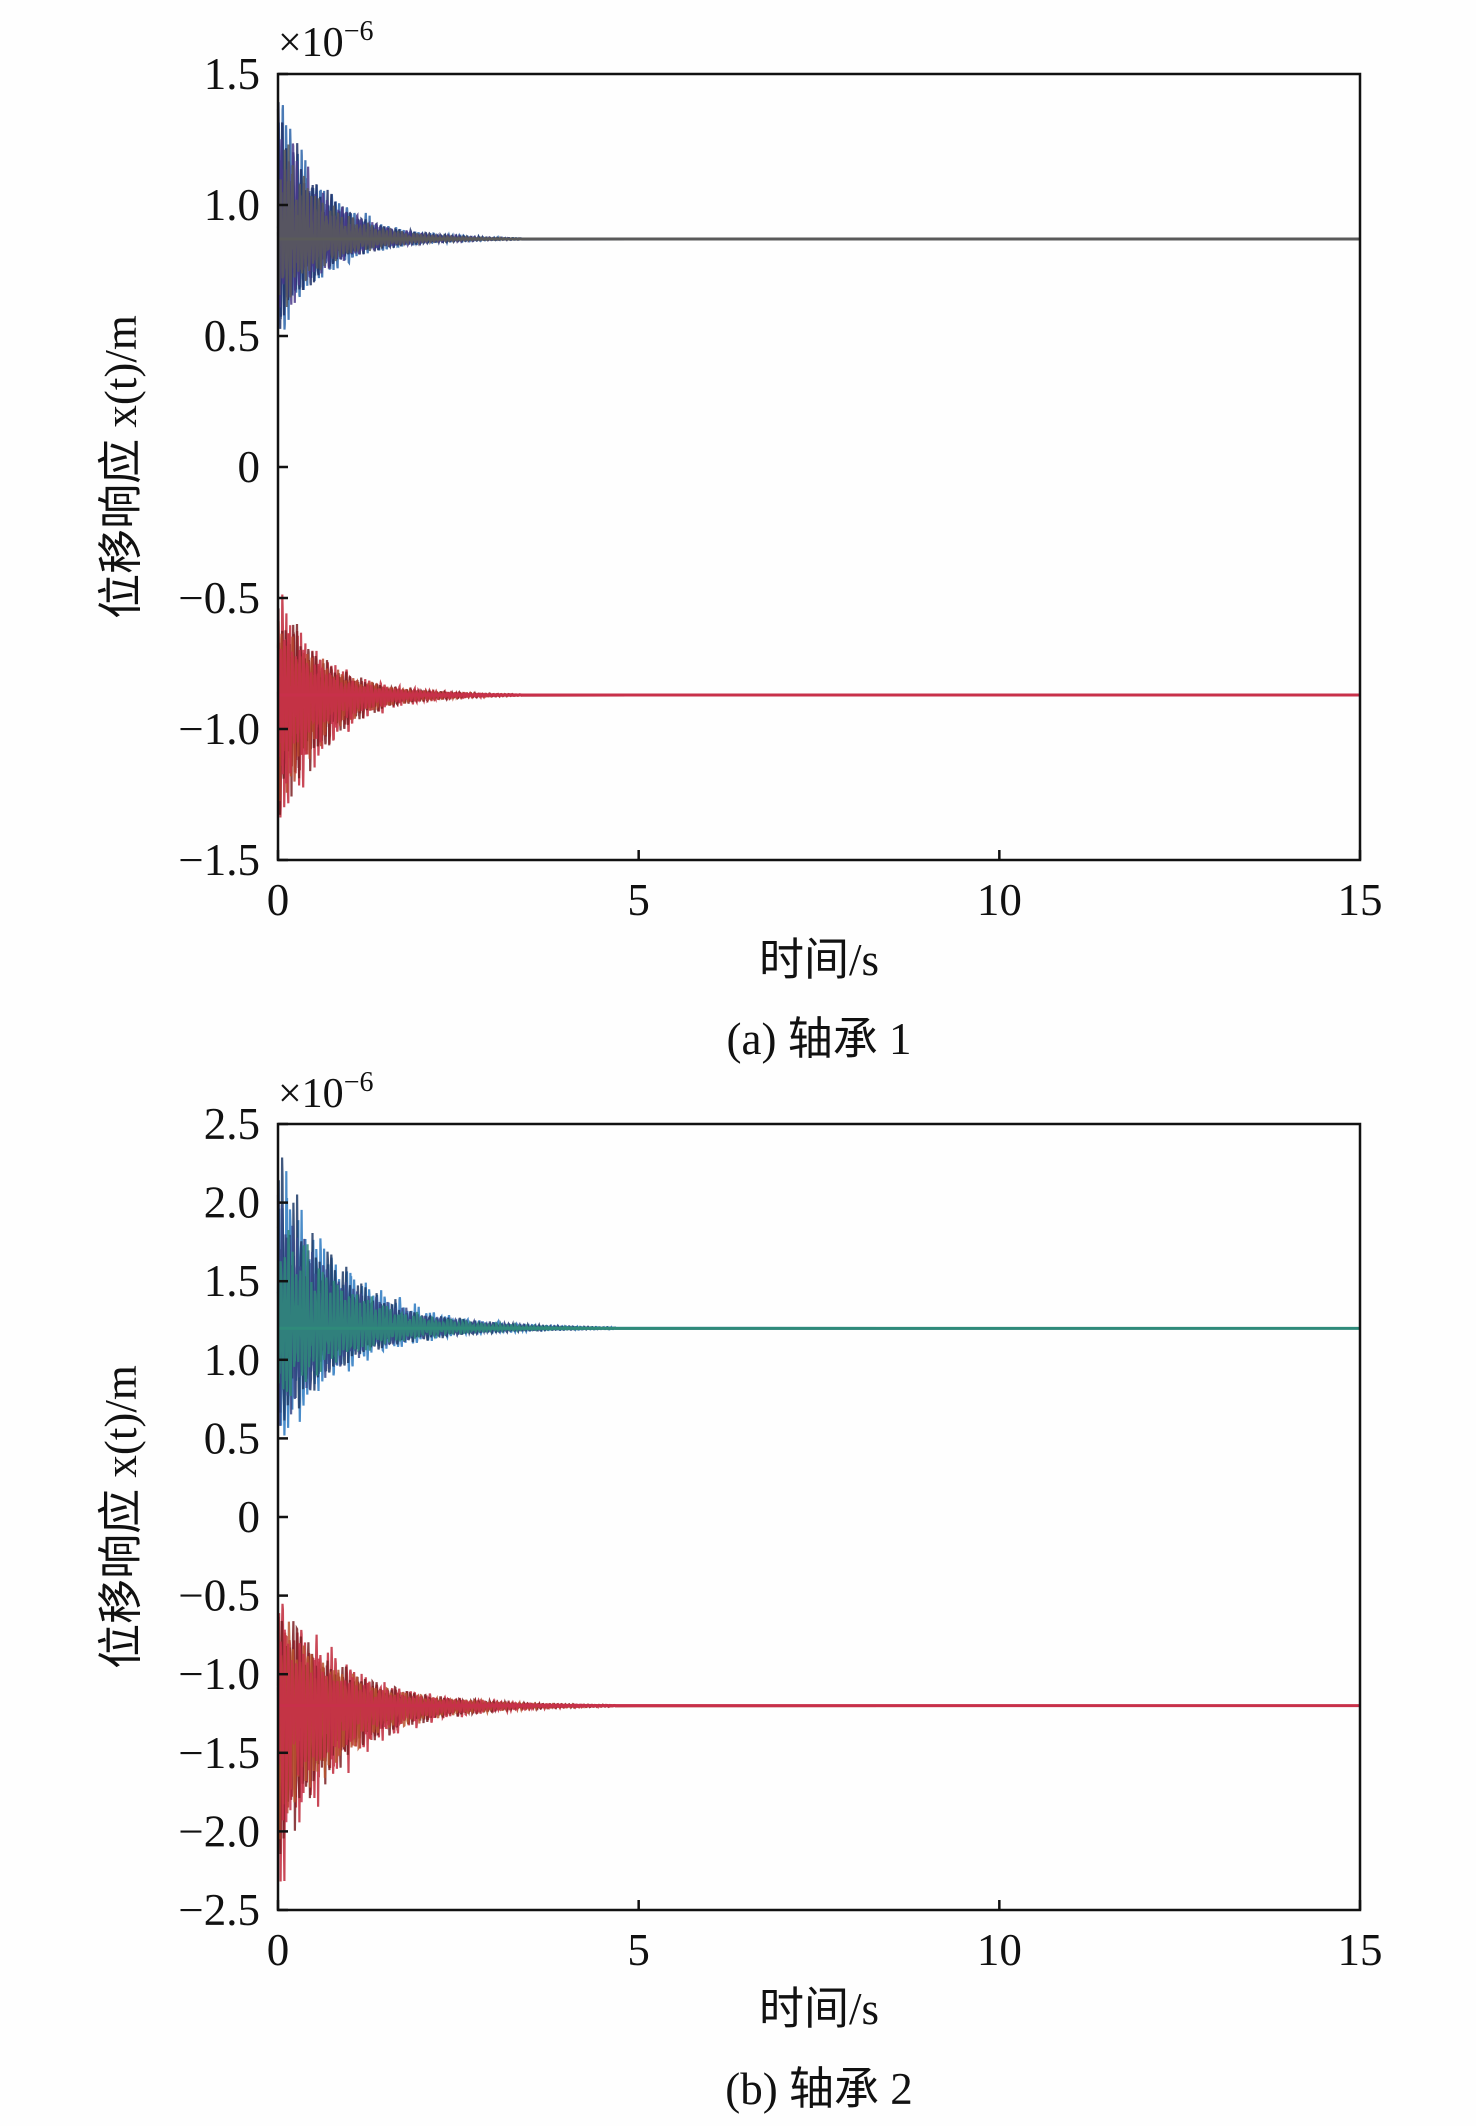 The width and height of the screenshot is (1476, 2126). I want to click on panel-b-multiplier: ×10⁻⁶, so click(325, 1092).